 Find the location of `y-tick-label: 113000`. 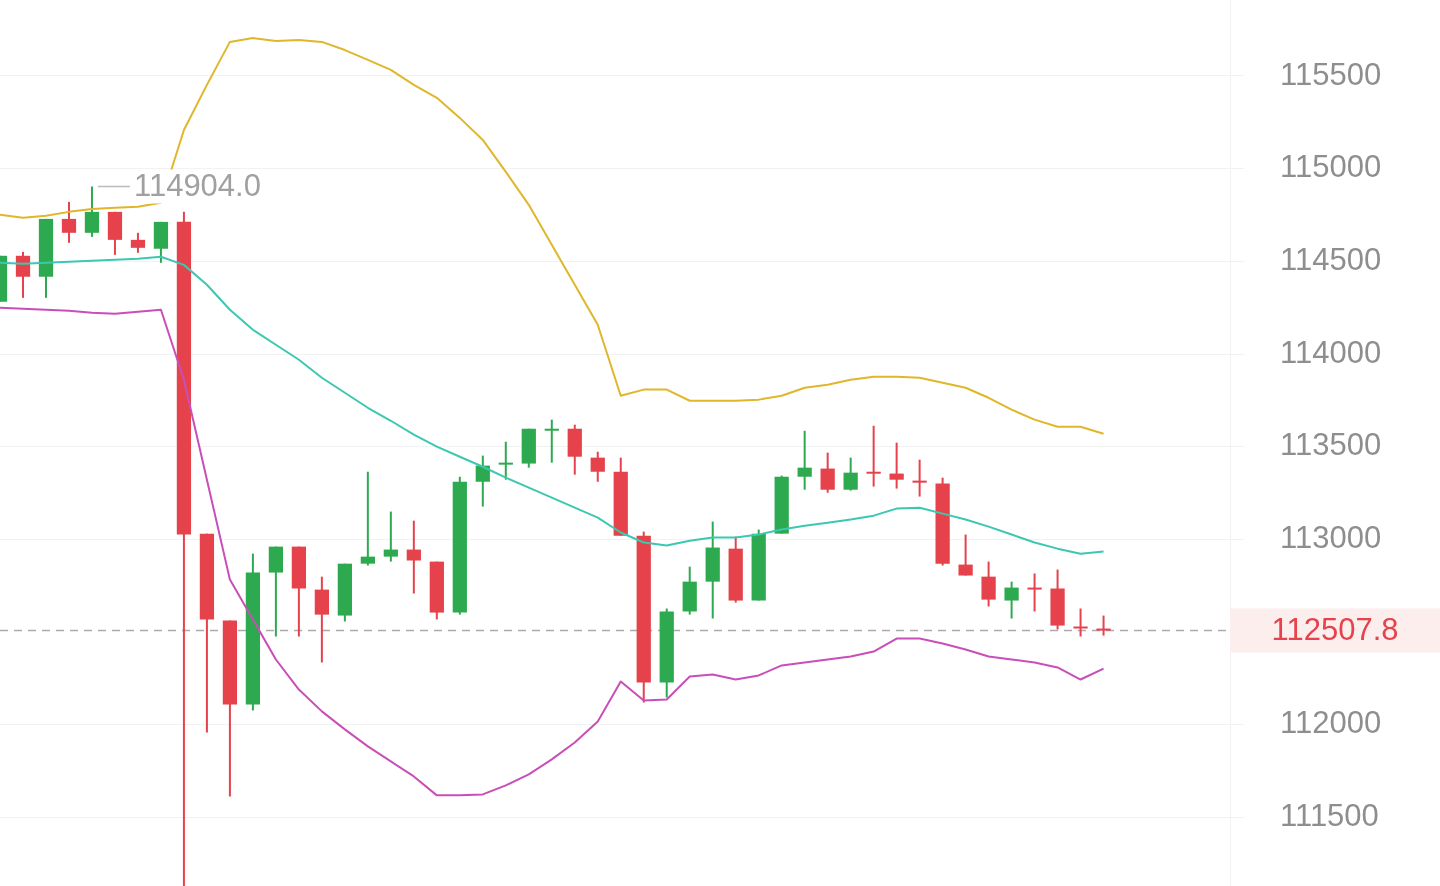

y-tick-label: 113000 is located at coordinates (1331, 537).